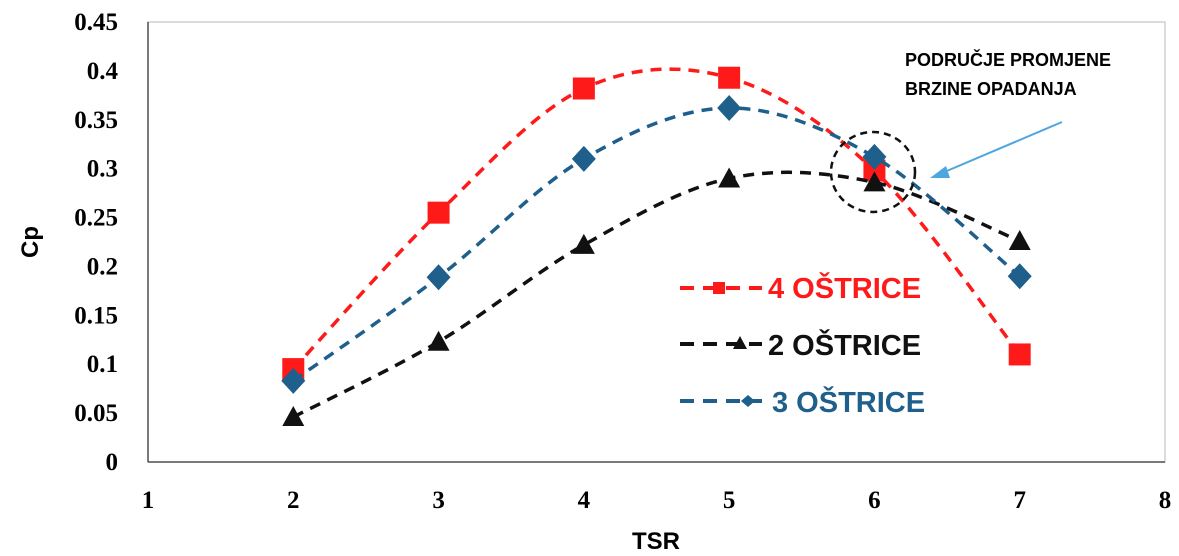  Describe the element at coordinates (656, 541) in the screenshot. I see `x-axis-title: TSR` at that location.